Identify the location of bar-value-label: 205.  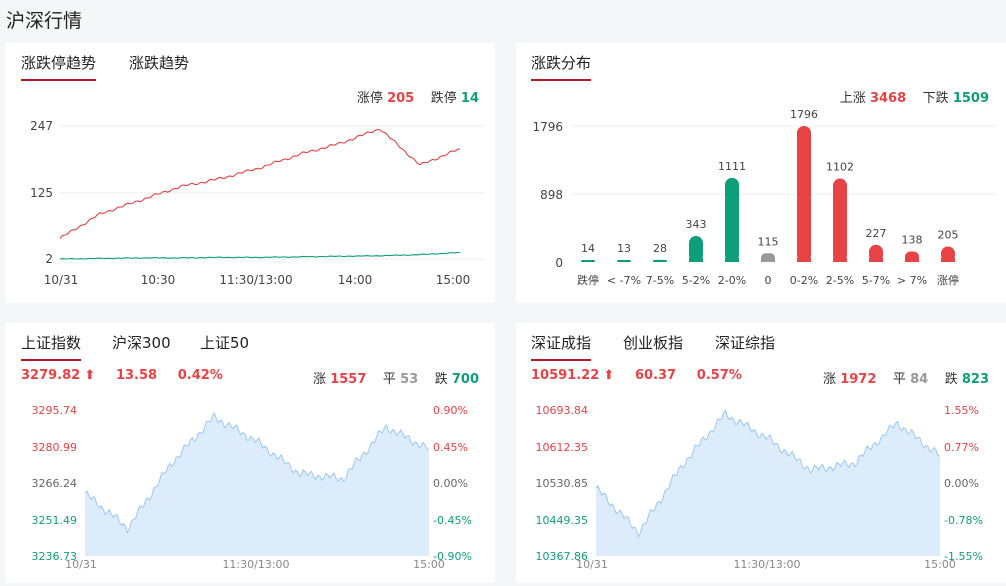
(948, 234).